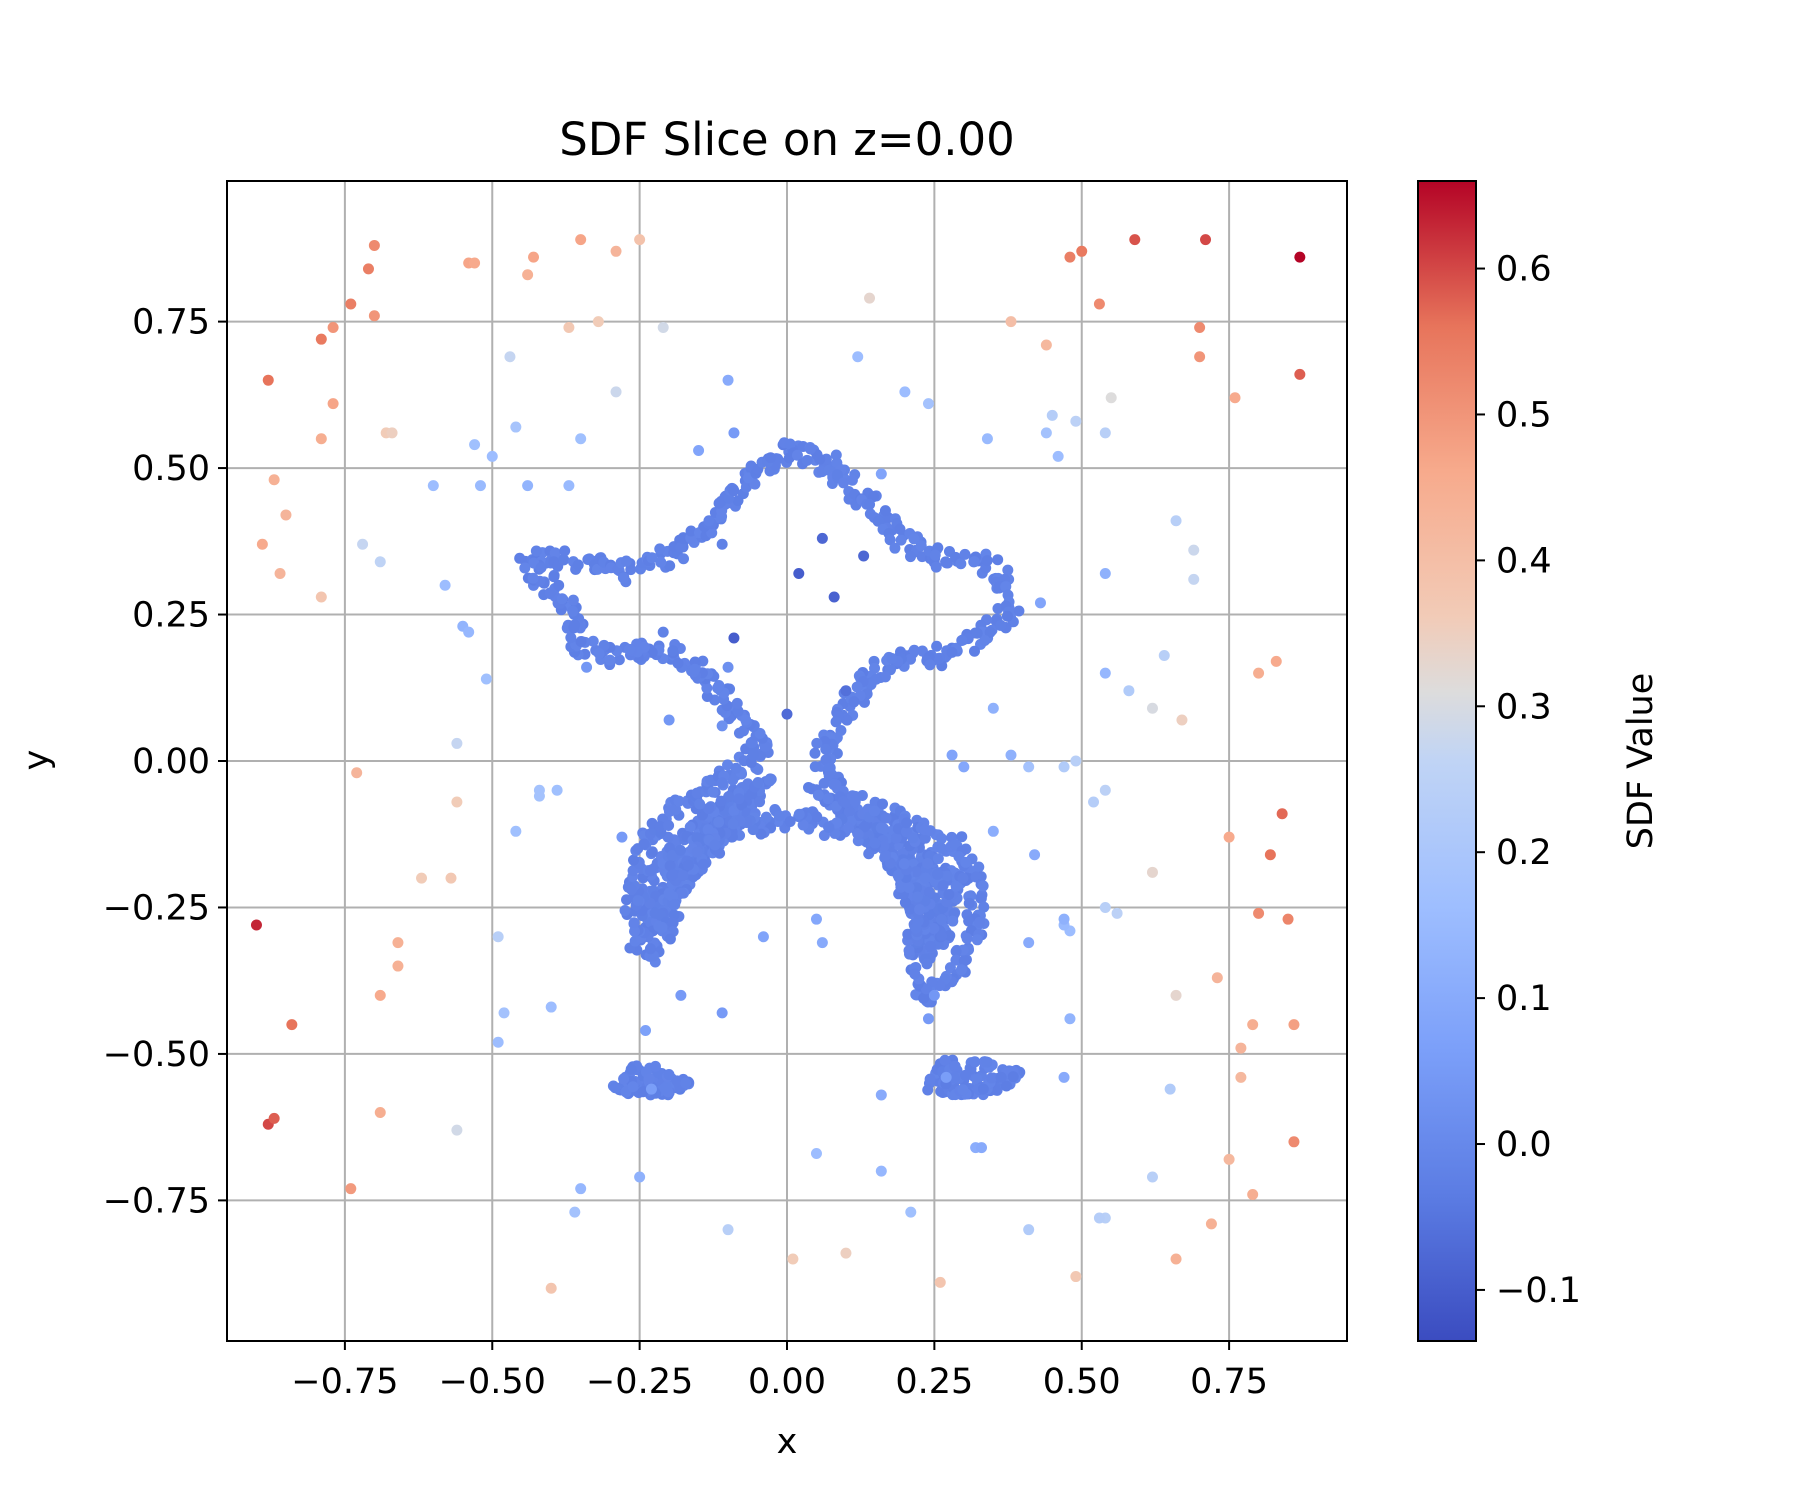 The width and height of the screenshot is (1800, 1500). What do you see at coordinates (37, 760) in the screenshot?
I see `y-axis-label: y` at bounding box center [37, 760].